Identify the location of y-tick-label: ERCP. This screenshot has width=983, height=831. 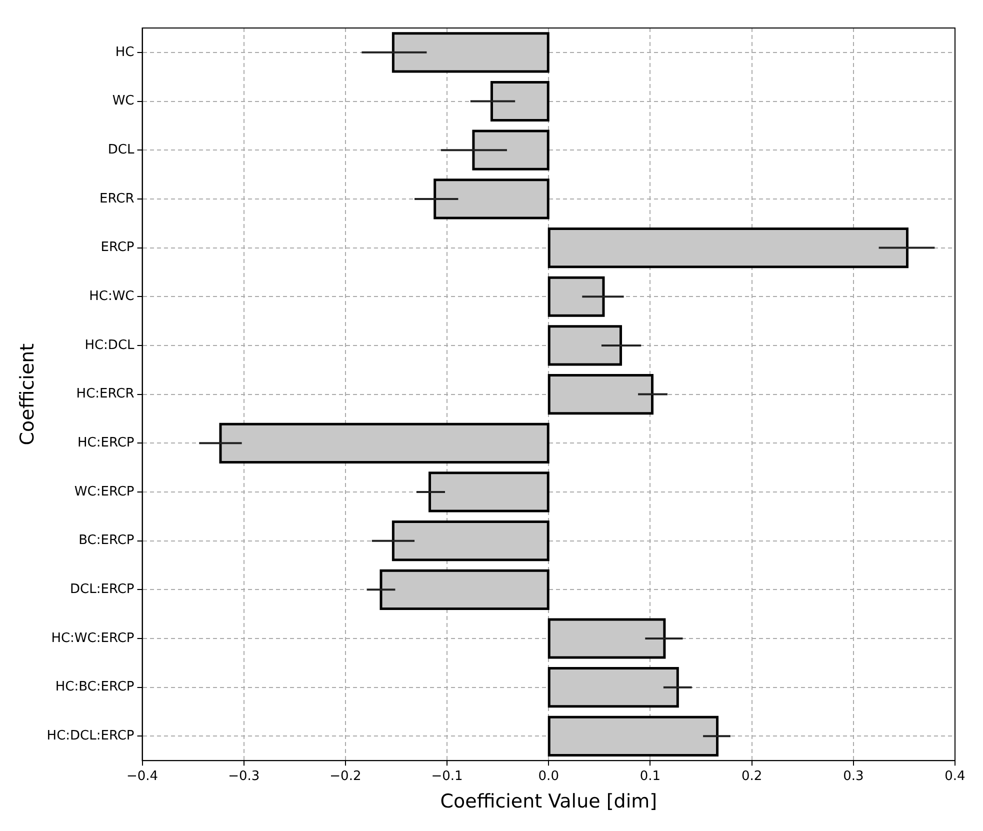
(117, 248).